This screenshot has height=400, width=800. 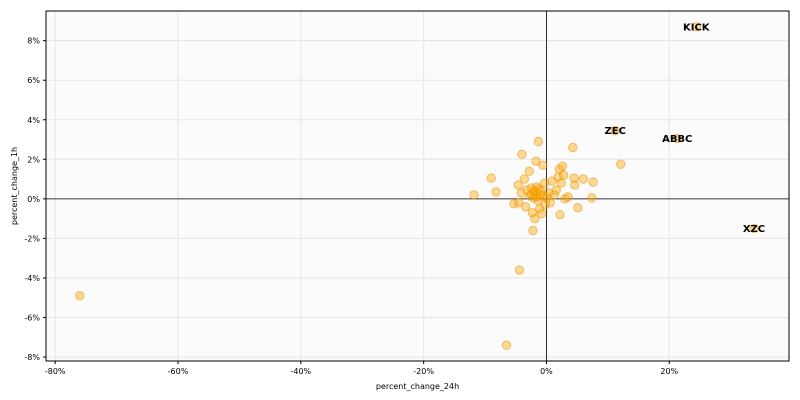 What do you see at coordinates (300, 371) in the screenshot?
I see `x-tick-label: -40%` at bounding box center [300, 371].